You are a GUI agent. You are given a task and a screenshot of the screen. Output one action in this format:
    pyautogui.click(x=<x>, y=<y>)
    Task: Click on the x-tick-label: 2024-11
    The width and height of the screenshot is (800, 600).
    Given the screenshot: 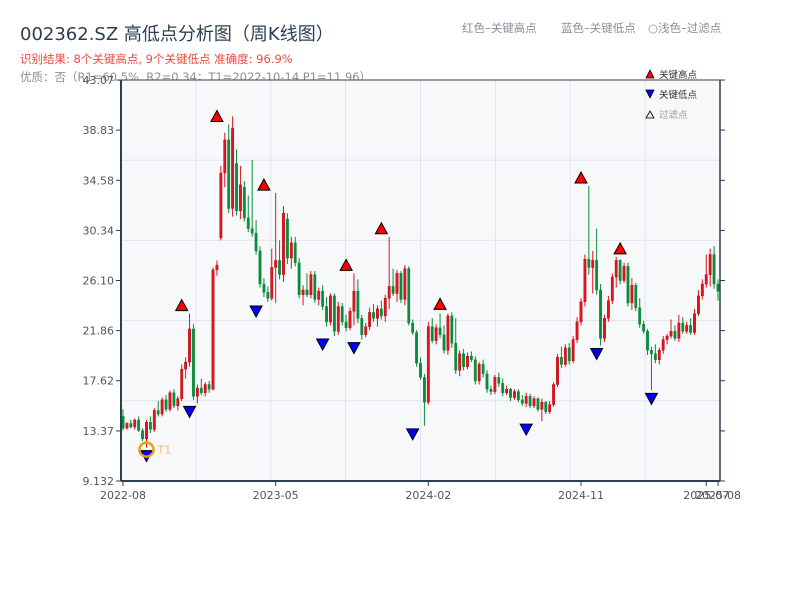 What is the action you would take?
    pyautogui.click(x=581, y=495)
    